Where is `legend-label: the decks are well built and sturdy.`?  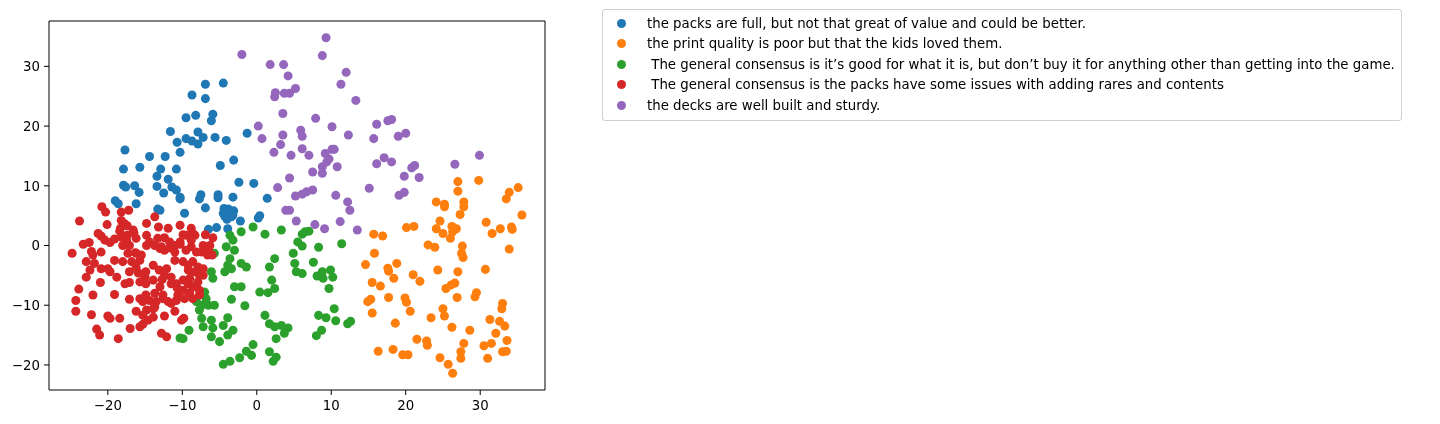
legend-label: the decks are well built and sturdy. is located at coordinates (764, 105).